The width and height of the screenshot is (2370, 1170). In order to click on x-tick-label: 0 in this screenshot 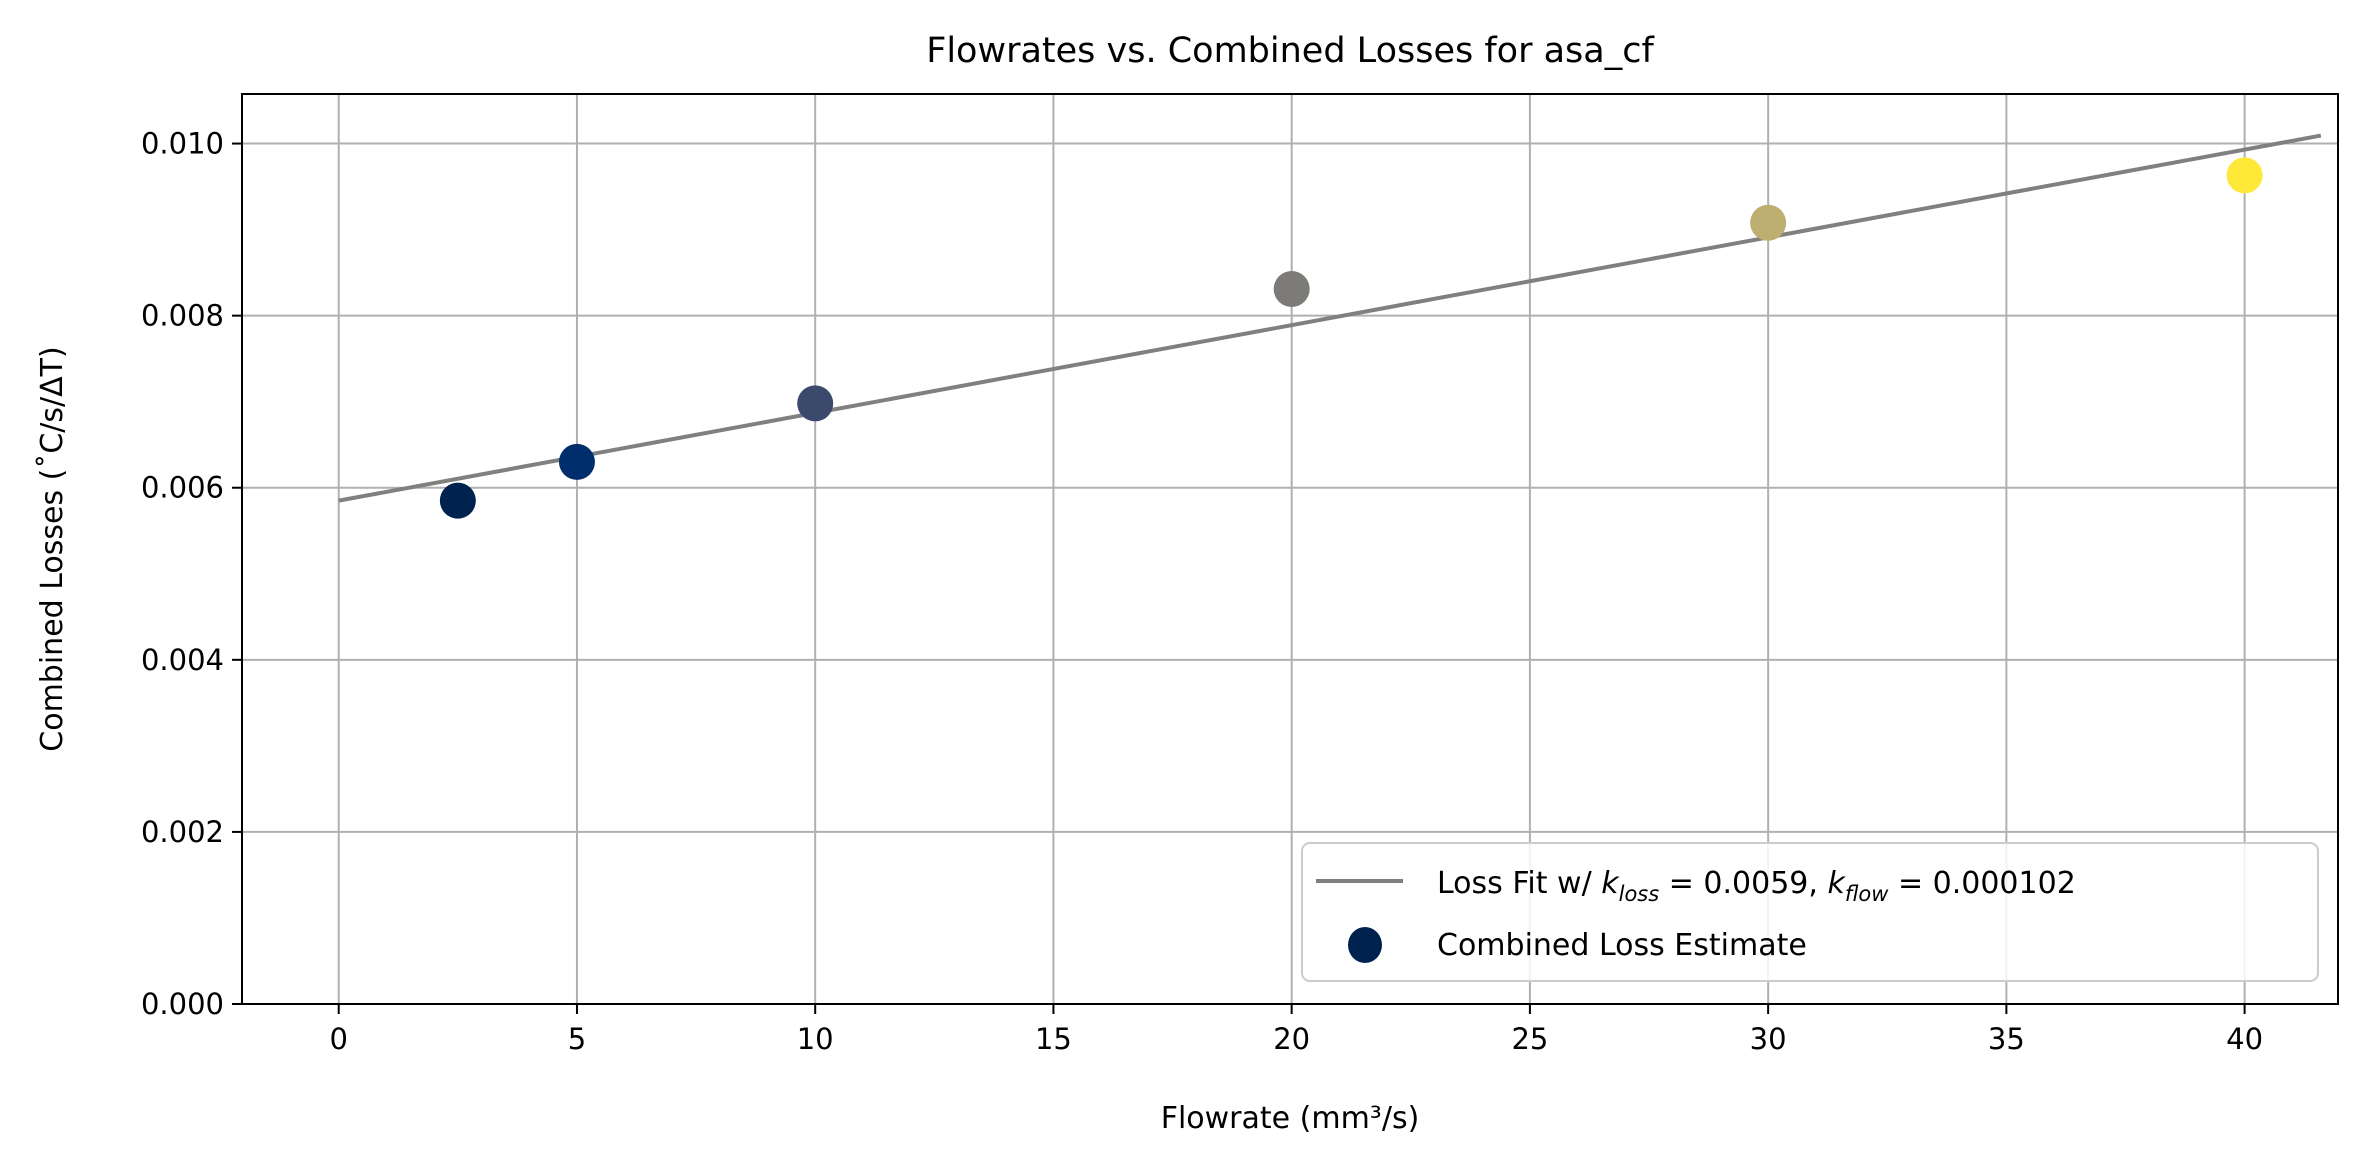, I will do `click(338, 1039)`.